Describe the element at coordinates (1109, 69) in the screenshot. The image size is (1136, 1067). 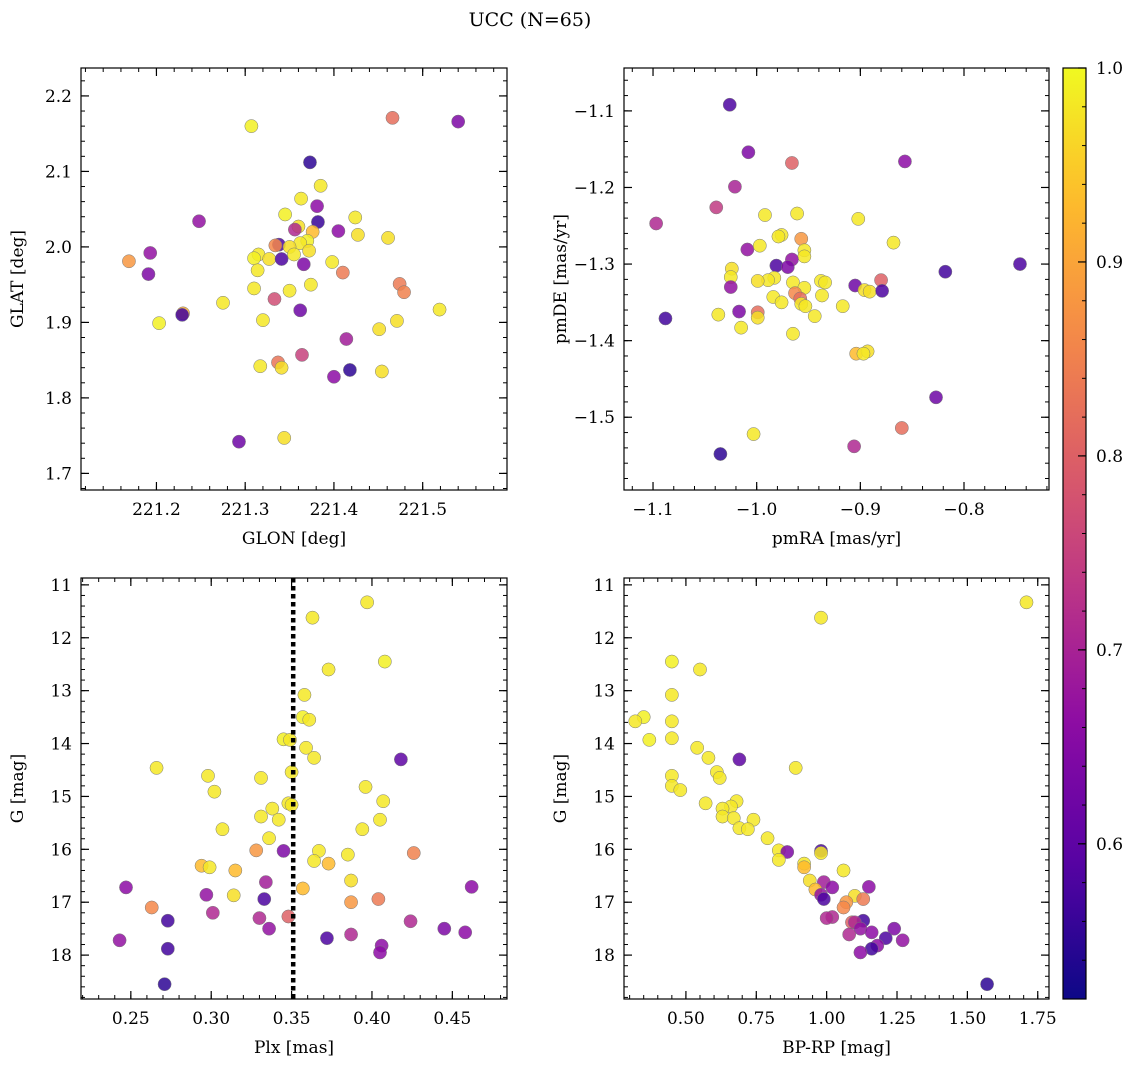
I see `colorbar-tick-label: 1.0` at that location.